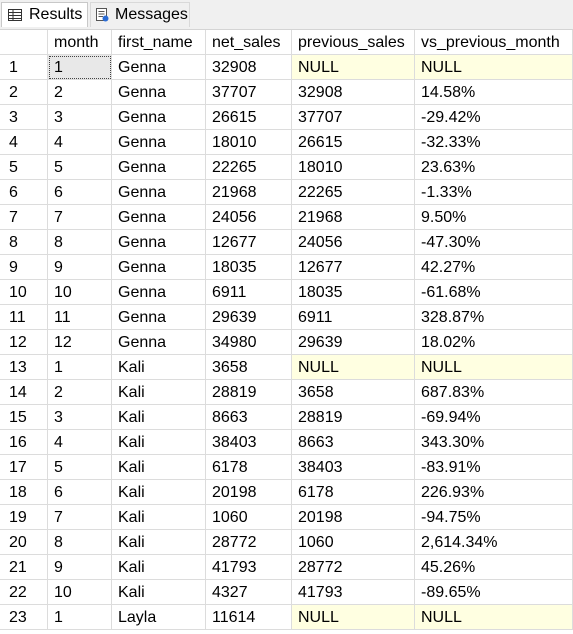 The width and height of the screenshot is (573, 634). I want to click on cell-net-sales: 34980, so click(249, 342).